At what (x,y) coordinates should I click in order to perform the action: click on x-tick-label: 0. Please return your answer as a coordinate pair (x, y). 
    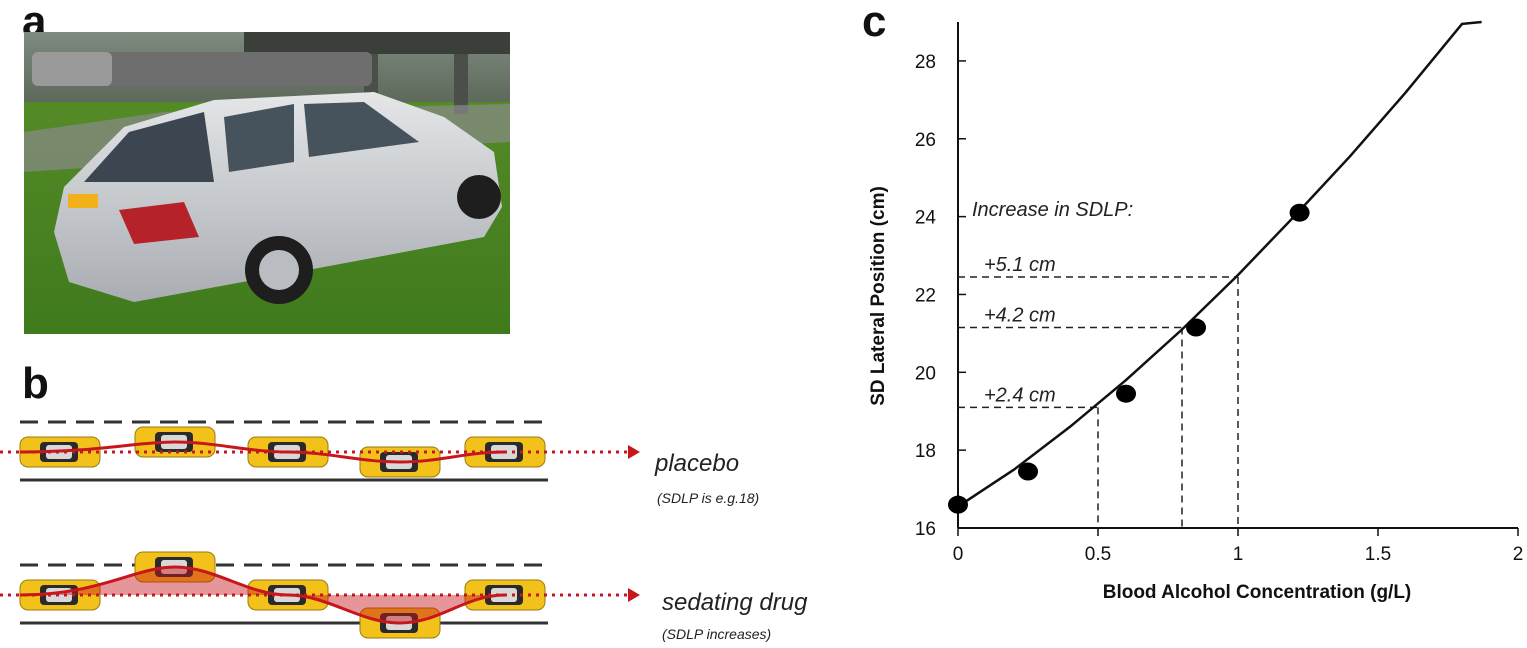
    Looking at the image, I should click on (958, 554).